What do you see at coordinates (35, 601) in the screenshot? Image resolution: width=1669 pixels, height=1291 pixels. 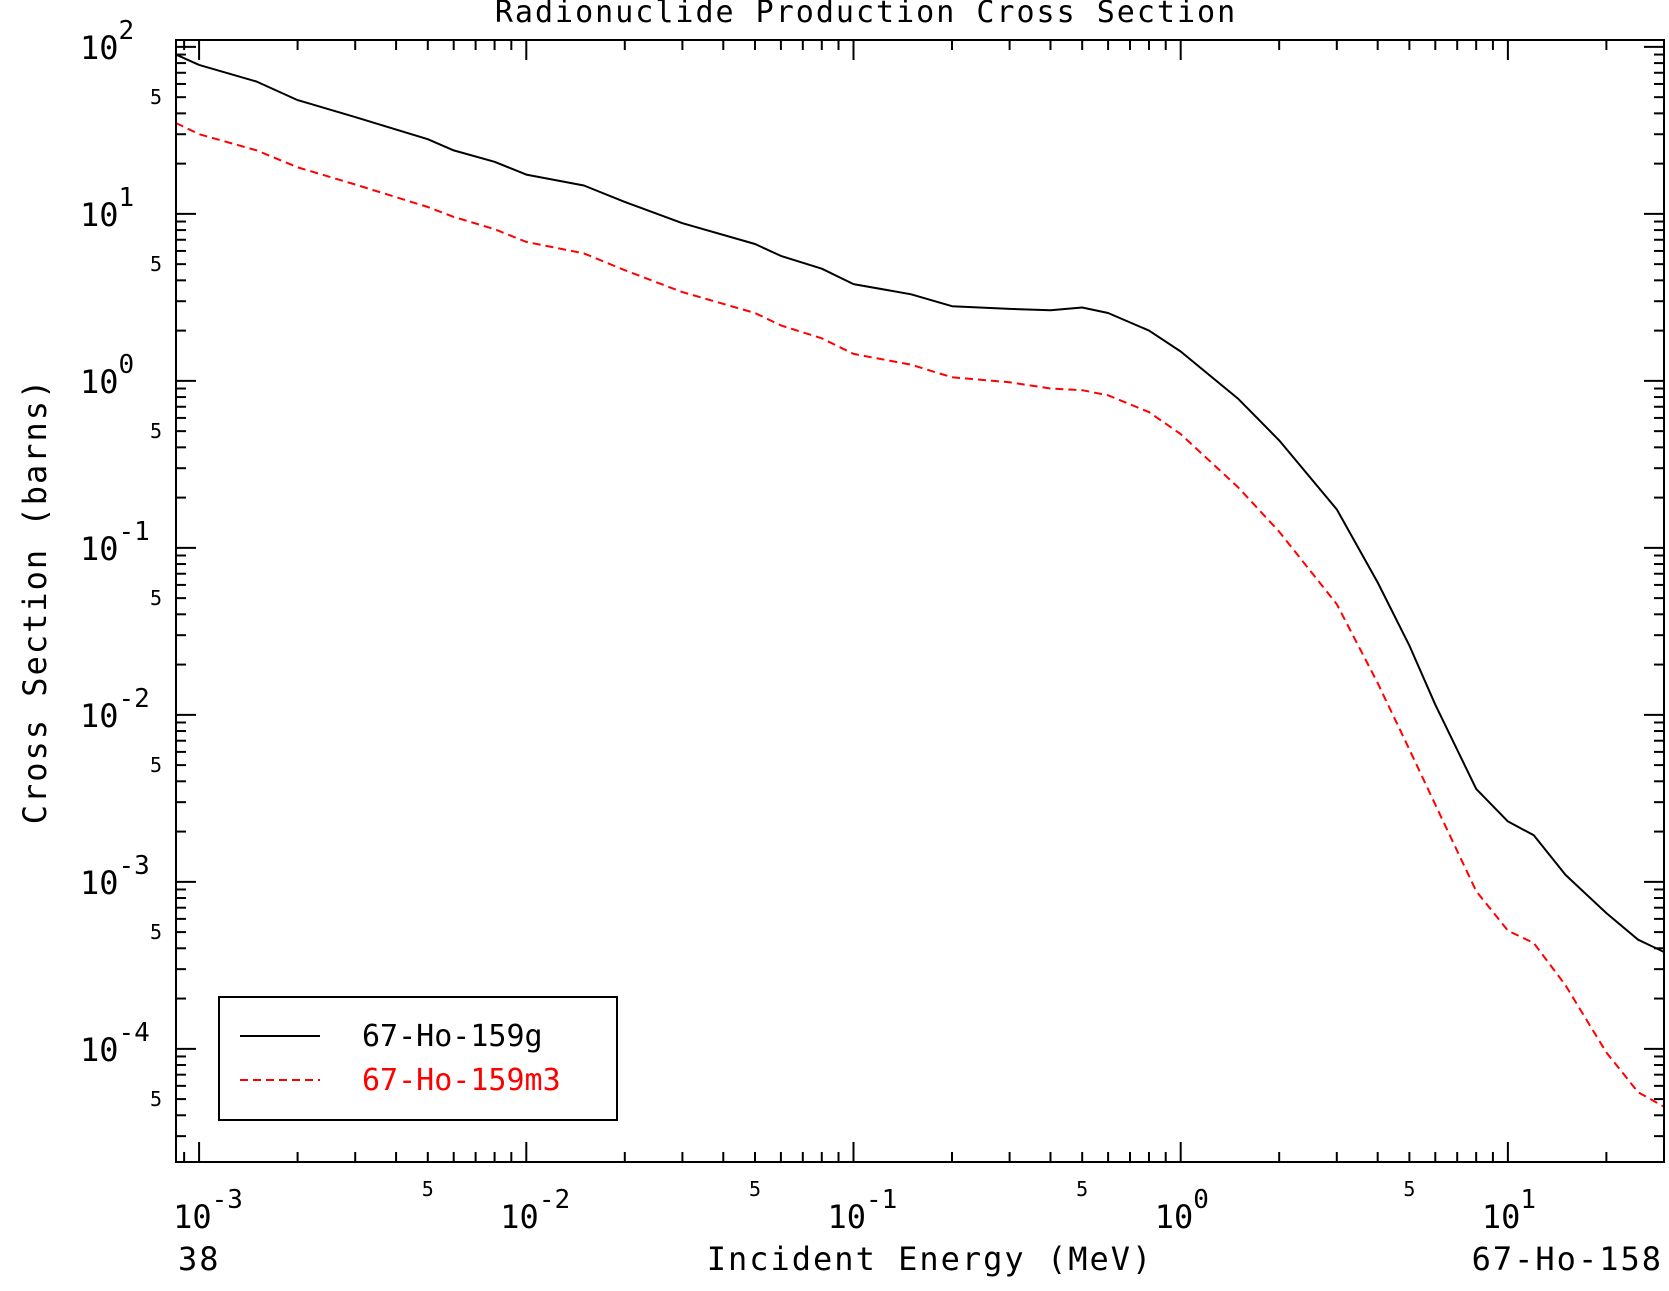 I see `y-axis-label: Cross Section (barns)` at bounding box center [35, 601].